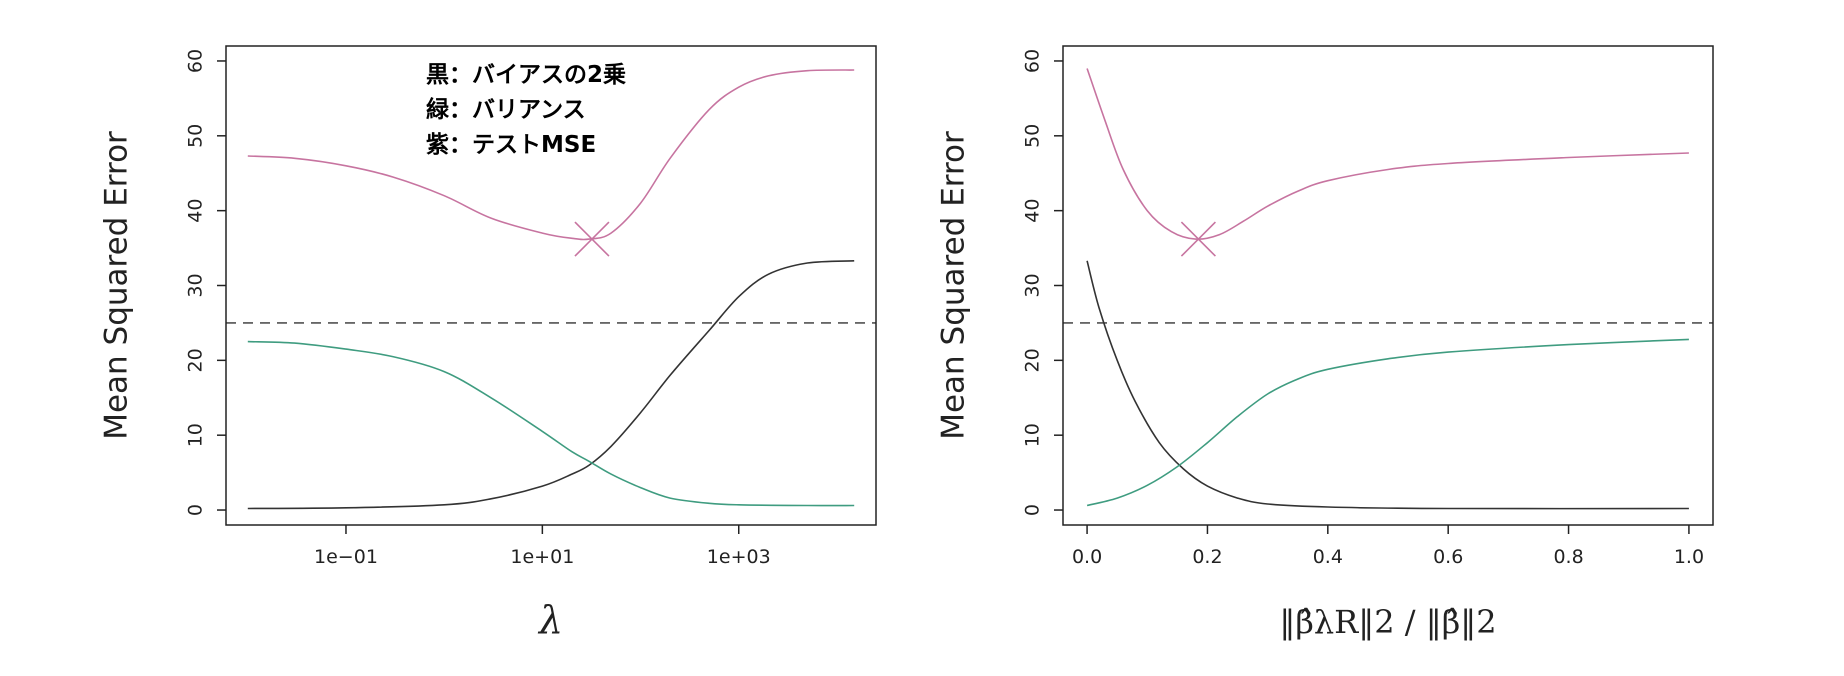  What do you see at coordinates (1388, 546) in the screenshot?
I see `right-x-axis: 0.0 0.2 0.4 0.6 0.8 1.0` at bounding box center [1388, 546].